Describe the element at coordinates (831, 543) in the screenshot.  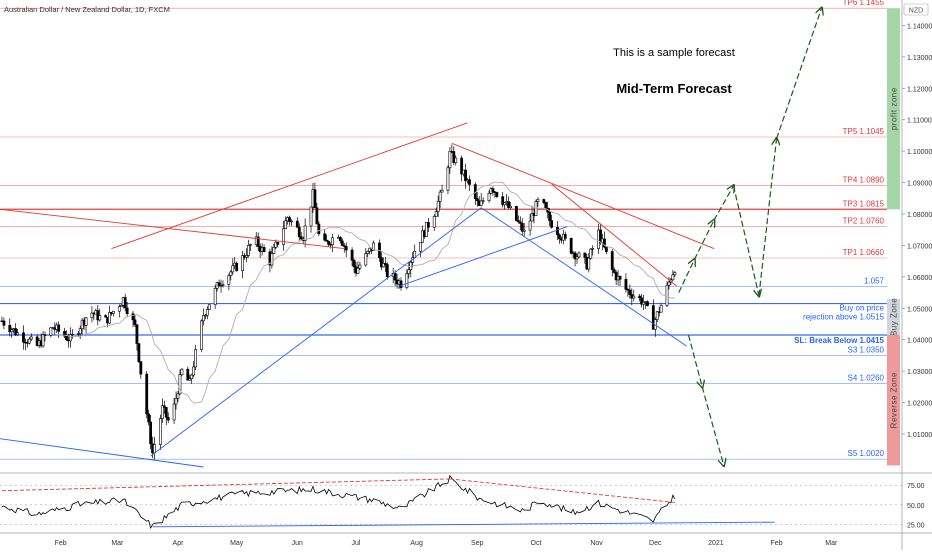
I see `date-tick-label: Mar` at that location.